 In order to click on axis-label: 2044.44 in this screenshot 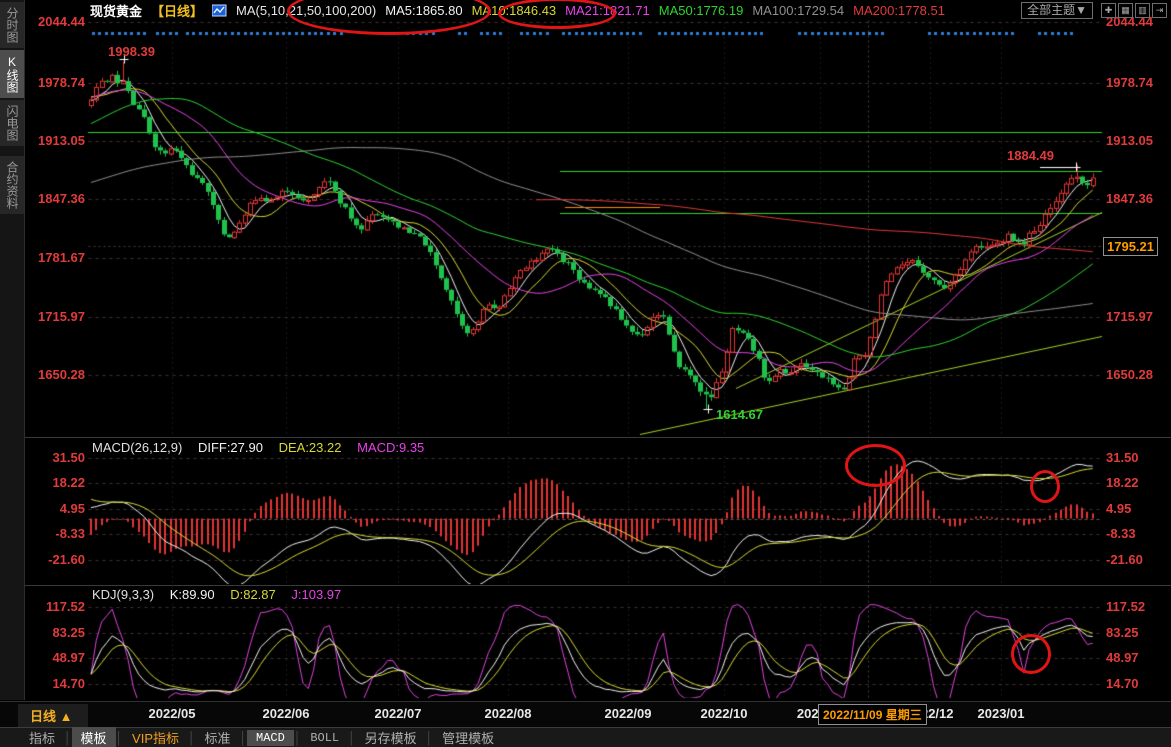, I will do `click(61, 21)`.